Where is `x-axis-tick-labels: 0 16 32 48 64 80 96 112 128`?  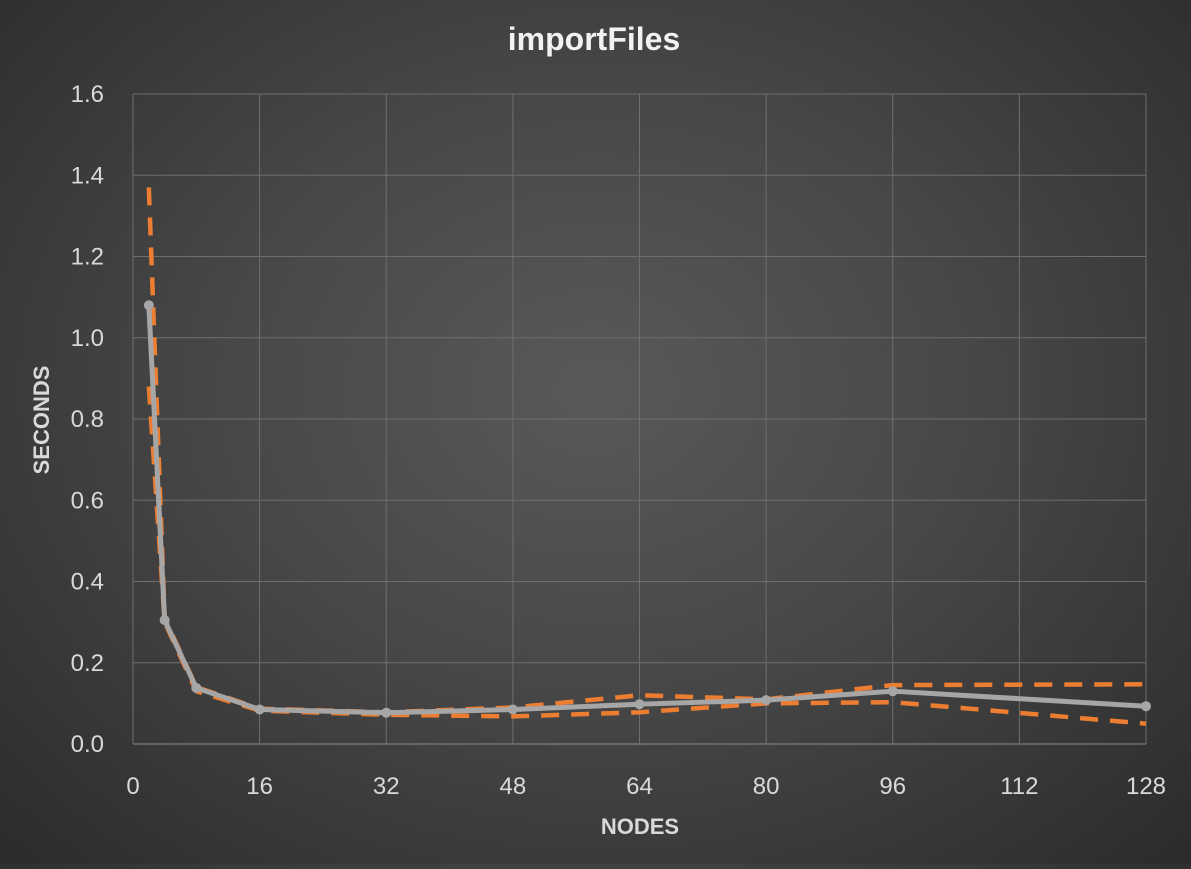
x-axis-tick-labels: 0 16 32 48 64 80 96 112 128 is located at coordinates (646, 786).